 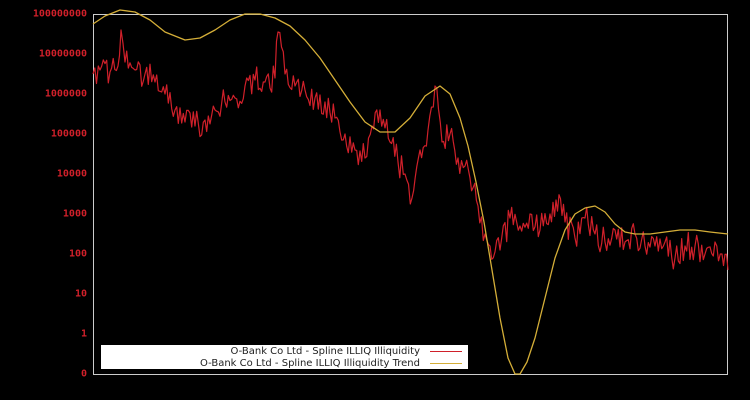 What do you see at coordinates (68, 134) in the screenshot?
I see `y-tick-label: 100000` at bounding box center [68, 134].